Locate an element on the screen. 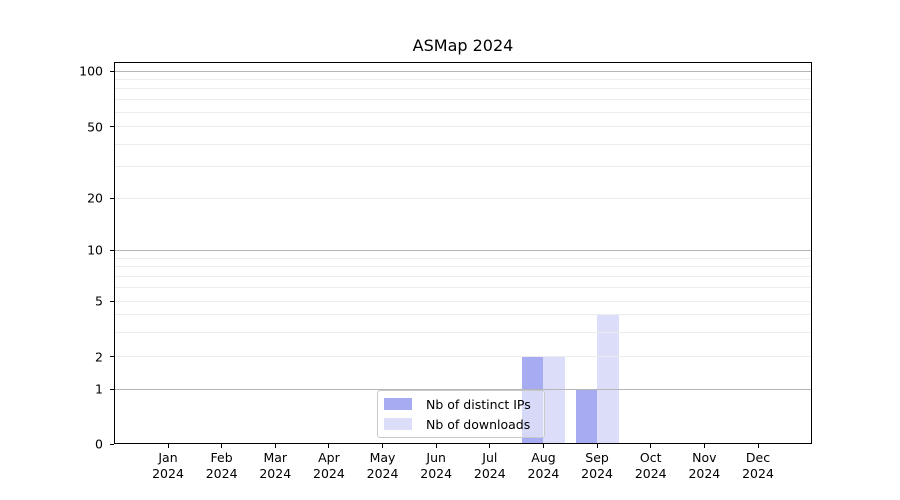  x-tick-label: Aug 2024 is located at coordinates (543, 466).